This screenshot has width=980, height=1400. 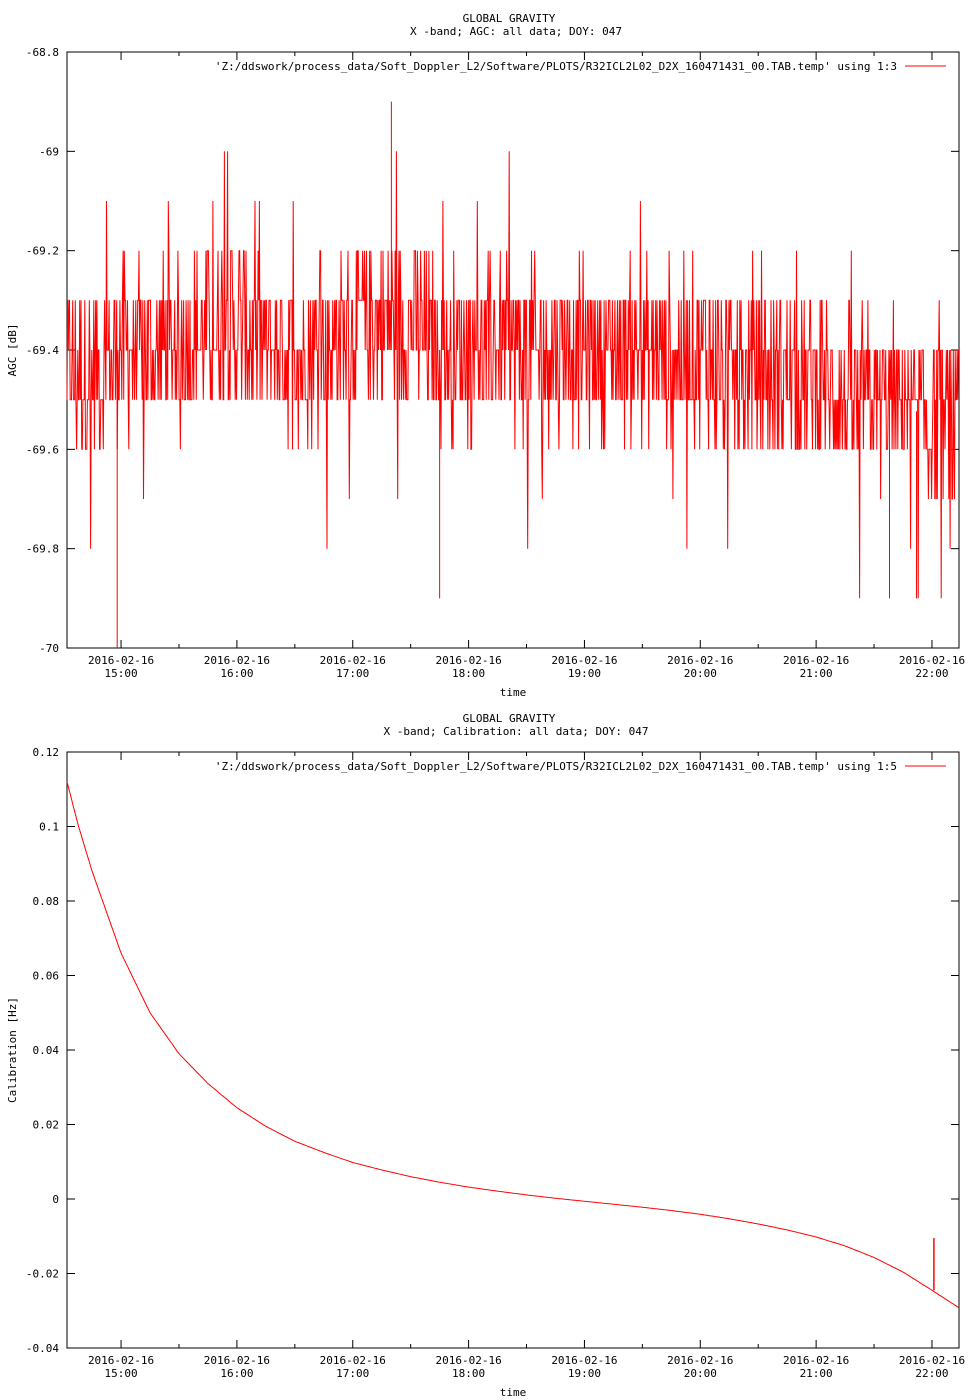 What do you see at coordinates (42, 350) in the screenshot?
I see `y-tick-label: -69.4` at bounding box center [42, 350].